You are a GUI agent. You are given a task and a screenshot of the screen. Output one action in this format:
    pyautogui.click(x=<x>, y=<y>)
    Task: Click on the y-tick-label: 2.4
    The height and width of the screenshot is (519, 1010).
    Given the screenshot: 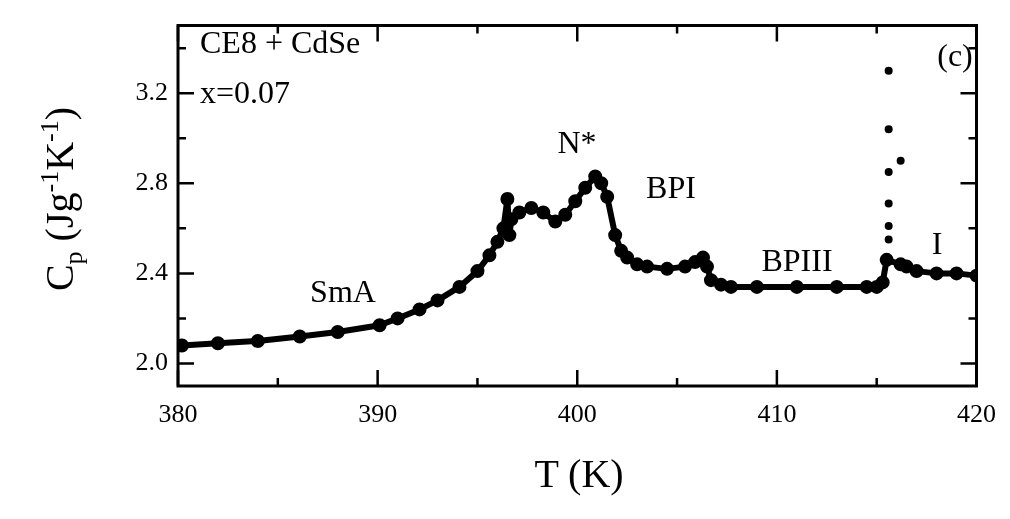 What is the action you would take?
    pyautogui.click(x=151, y=272)
    